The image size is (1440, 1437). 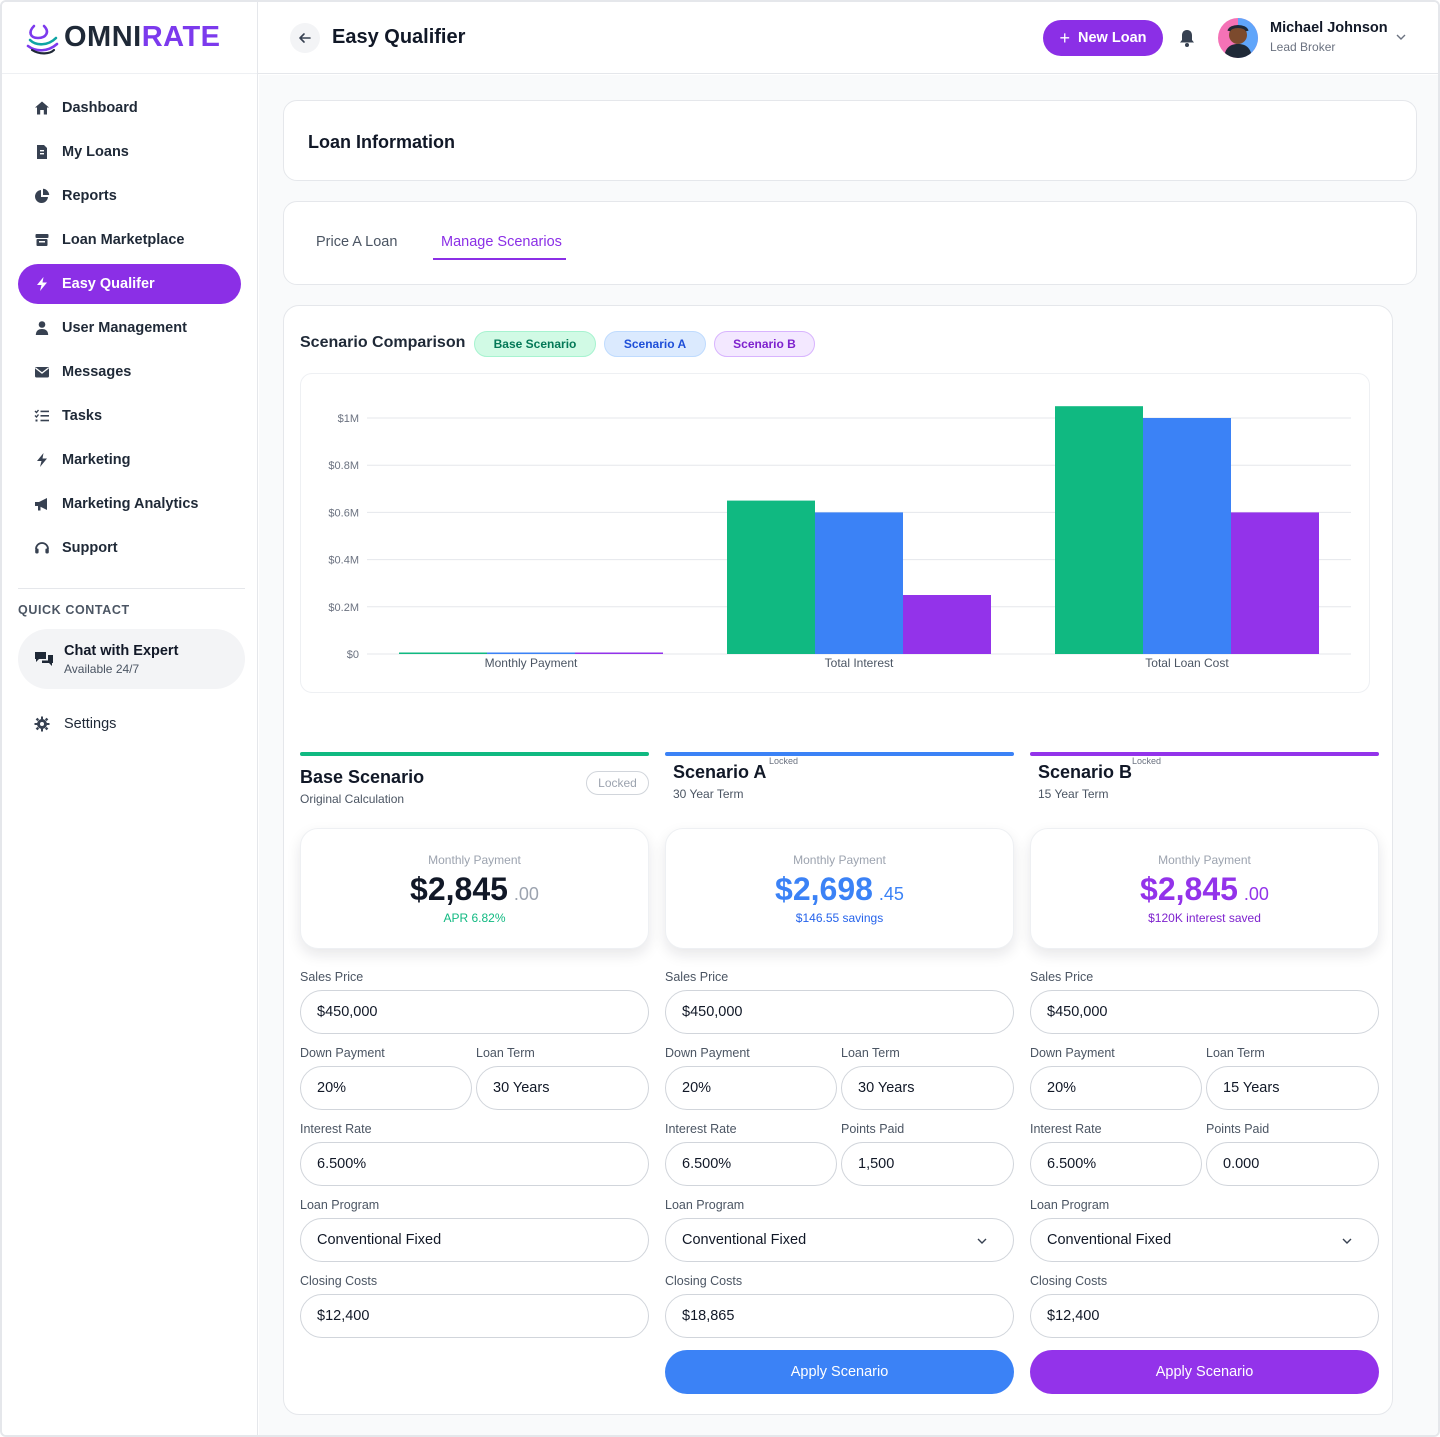 What do you see at coordinates (82, 416) in the screenshot?
I see `sidebar-item-label: Tasks` at bounding box center [82, 416].